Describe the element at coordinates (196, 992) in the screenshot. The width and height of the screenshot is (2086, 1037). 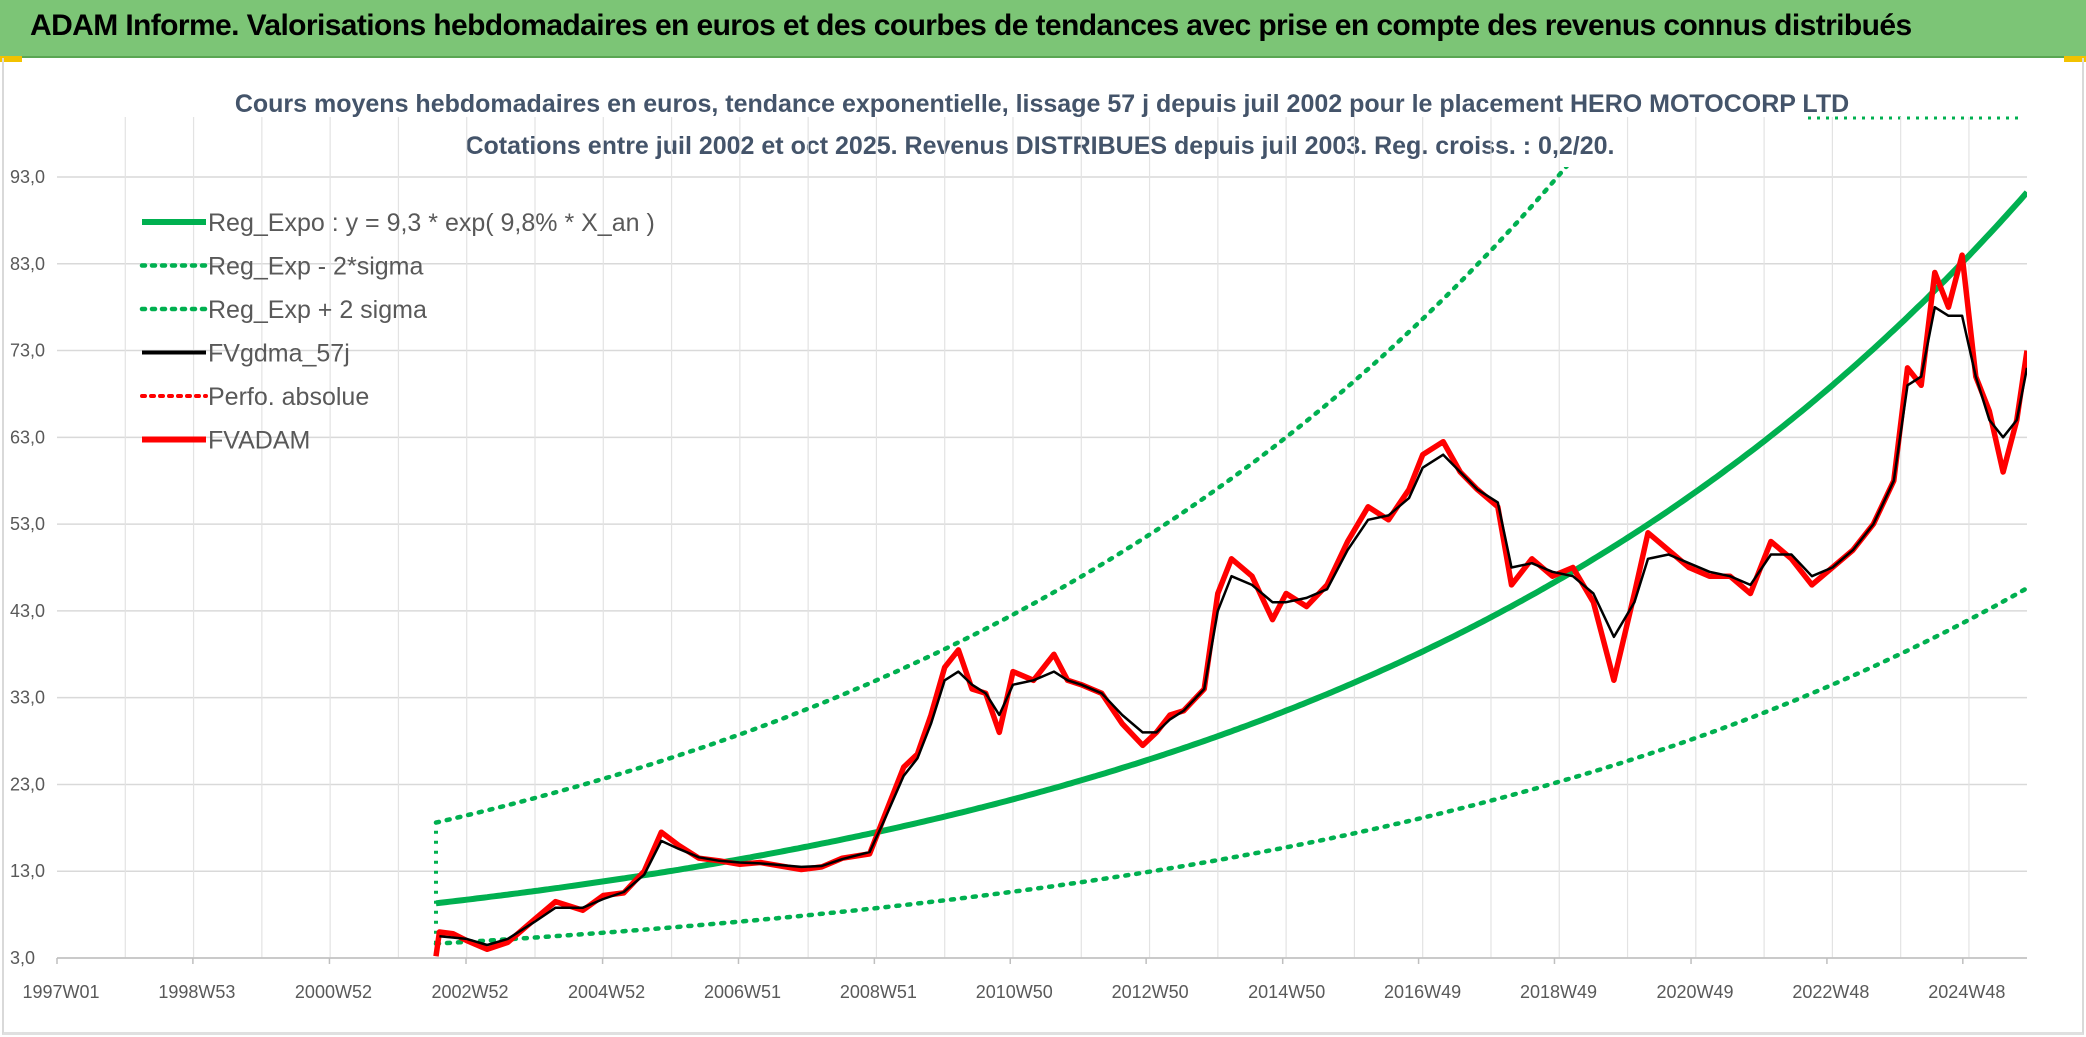
I see `x-tick-label: 1998W53` at that location.